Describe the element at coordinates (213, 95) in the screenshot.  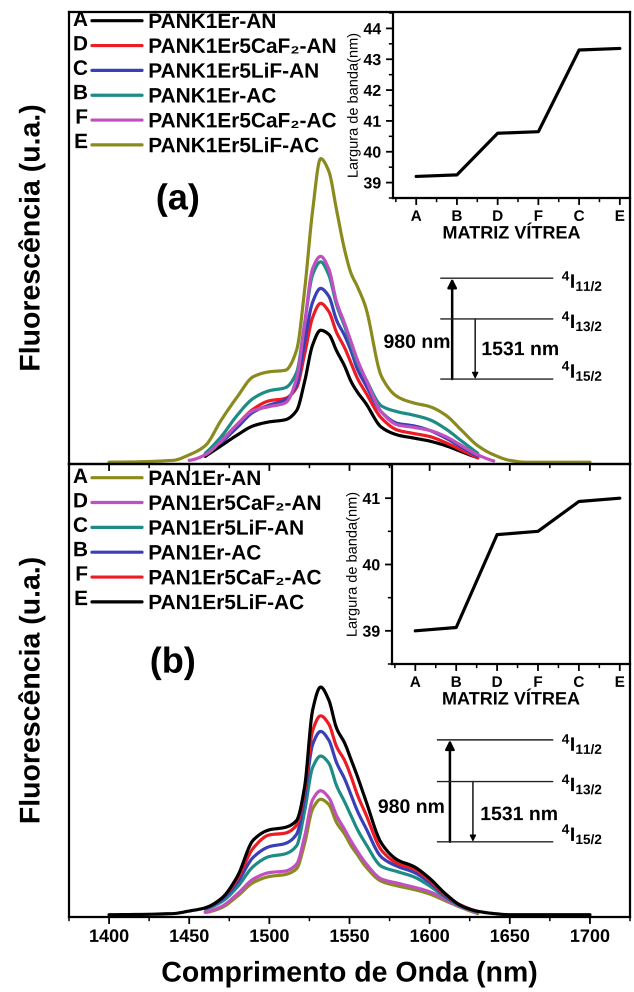
I see `legend-label: PANK1Er-AC` at that location.